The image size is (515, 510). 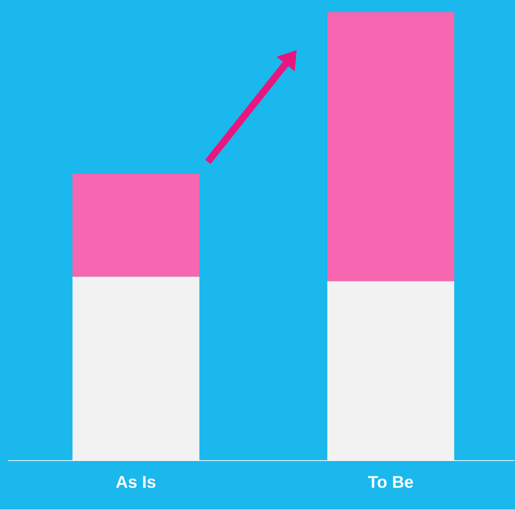 I want to click on x-tick-label: To Be, so click(x=391, y=482).